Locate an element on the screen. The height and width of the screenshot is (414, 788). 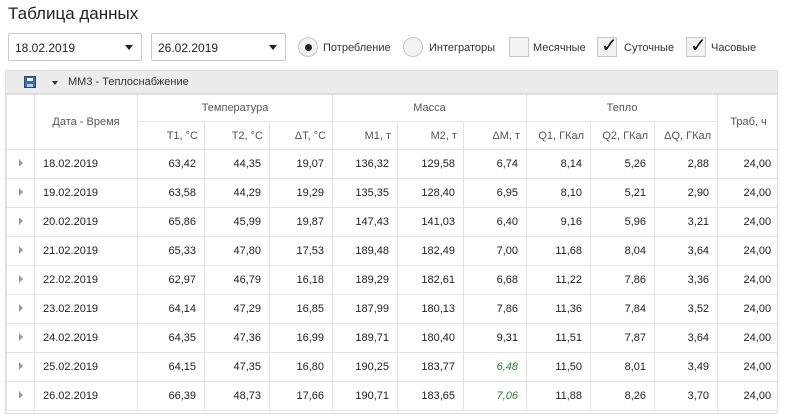
date-to-value: 26.02.2019 is located at coordinates (188, 48).